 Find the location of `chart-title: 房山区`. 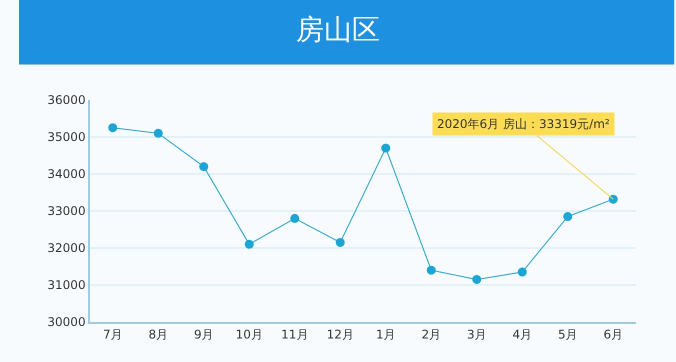

chart-title: 房山区 is located at coordinates (338, 29).